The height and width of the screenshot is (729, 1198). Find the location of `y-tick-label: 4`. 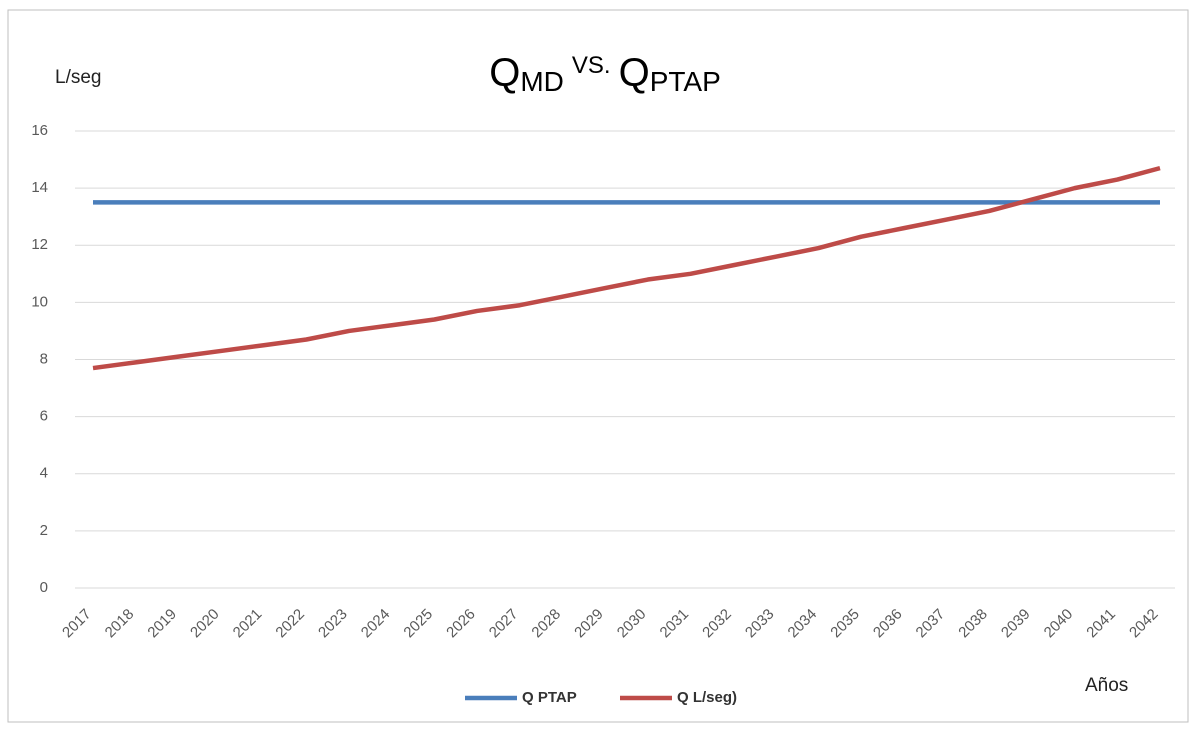

y-tick-label: 4 is located at coordinates (44, 473).